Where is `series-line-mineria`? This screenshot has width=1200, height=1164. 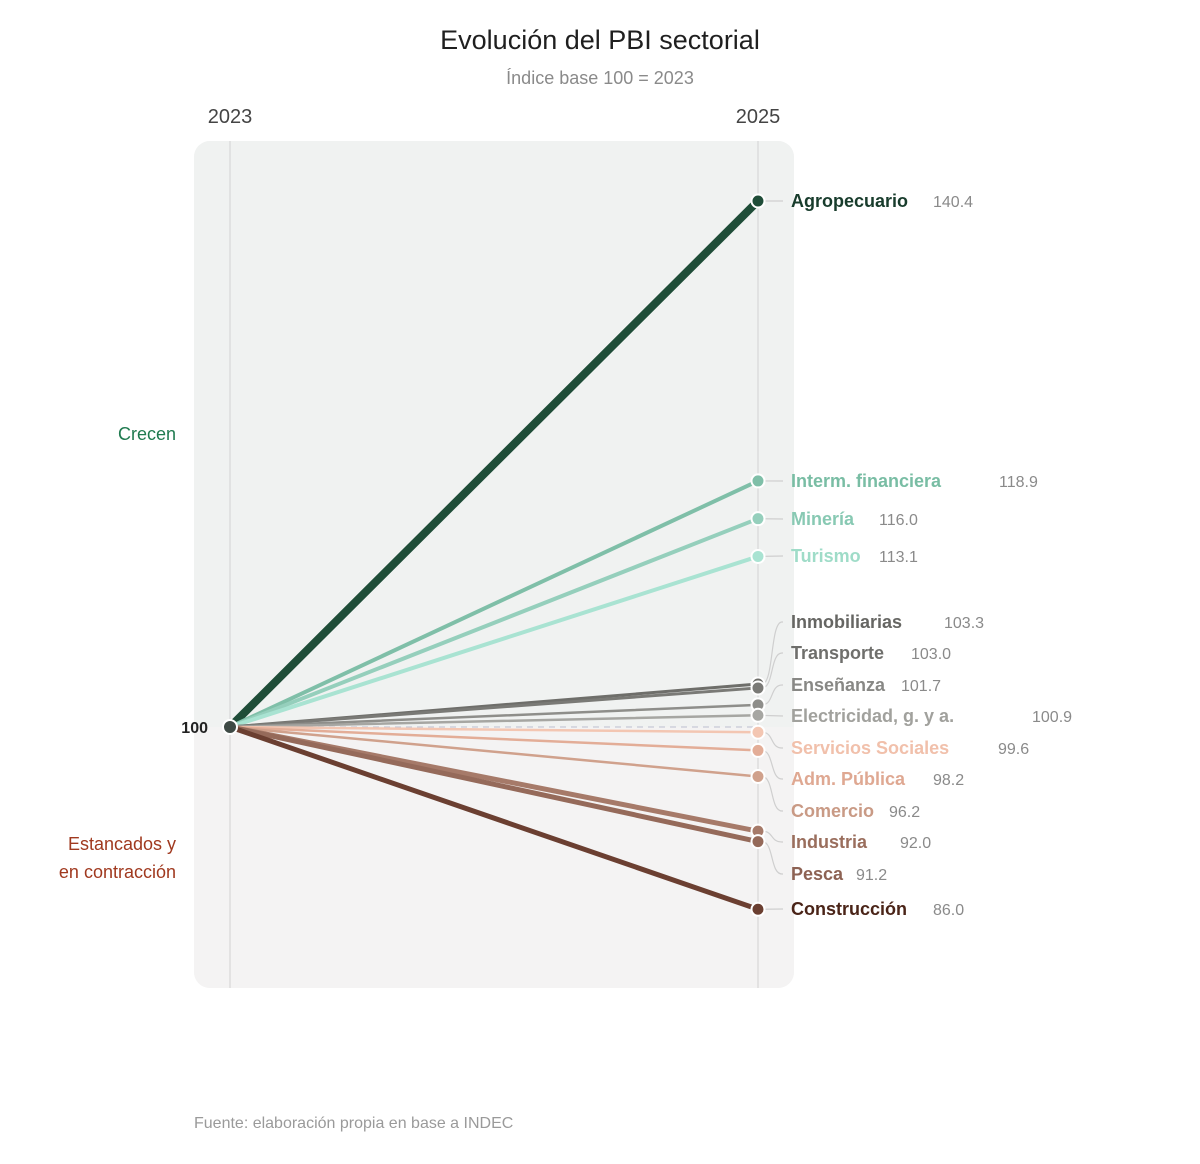 series-line-mineria is located at coordinates (494, 622).